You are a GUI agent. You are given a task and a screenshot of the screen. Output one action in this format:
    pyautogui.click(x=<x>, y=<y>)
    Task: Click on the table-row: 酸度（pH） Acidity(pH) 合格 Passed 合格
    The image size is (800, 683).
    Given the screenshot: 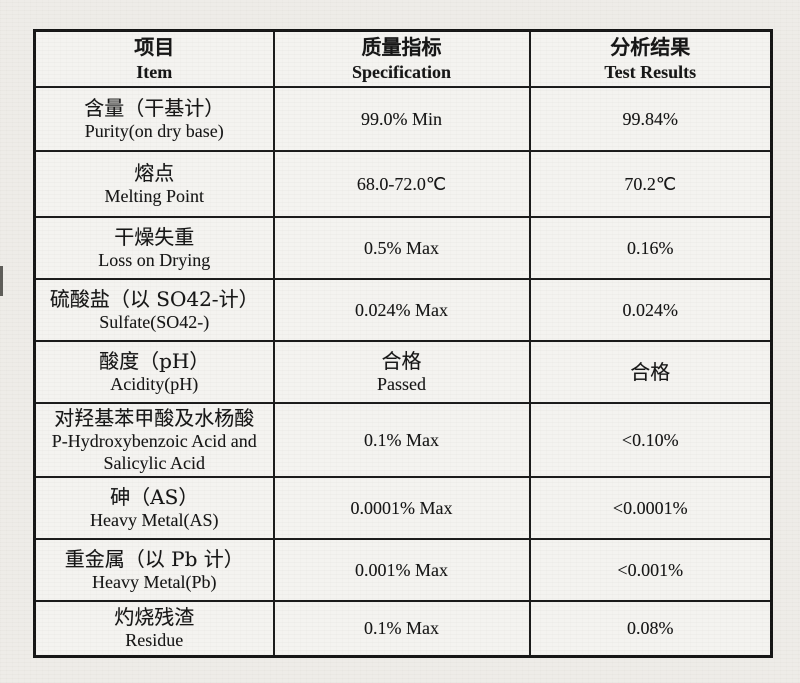 What is the action you would take?
    pyautogui.click(x=403, y=372)
    